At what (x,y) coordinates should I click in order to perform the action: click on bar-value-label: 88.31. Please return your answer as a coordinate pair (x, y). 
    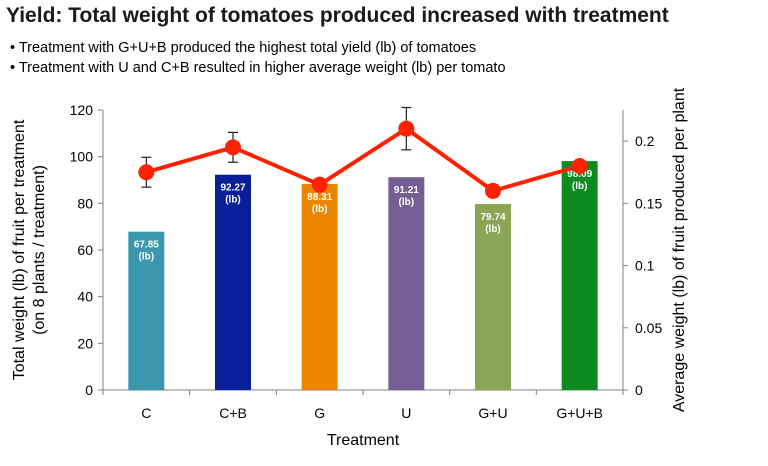
    Looking at the image, I should click on (319, 197).